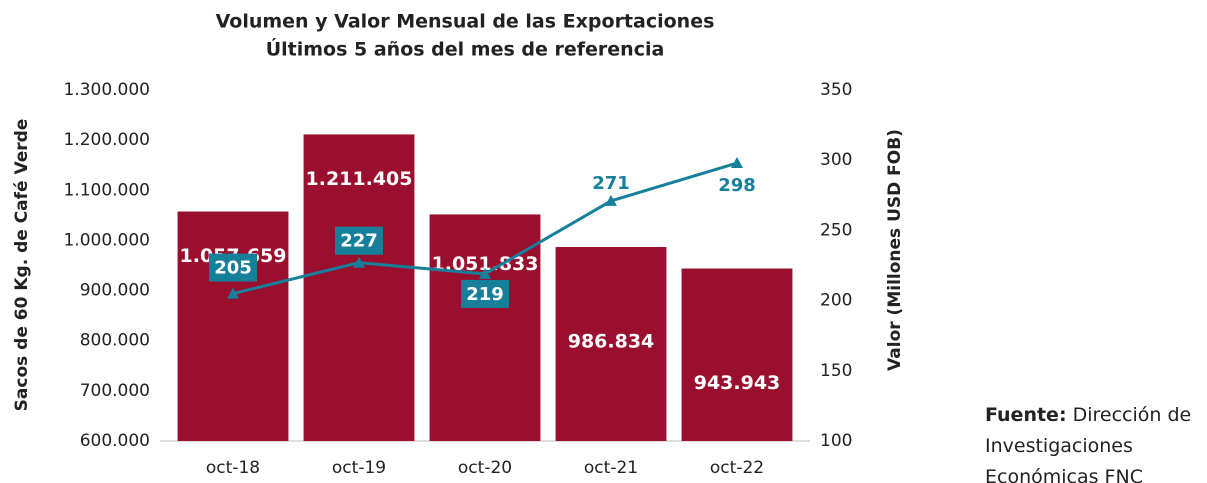  What do you see at coordinates (233, 468) in the screenshot?
I see `x-tick-label: oct-18` at bounding box center [233, 468].